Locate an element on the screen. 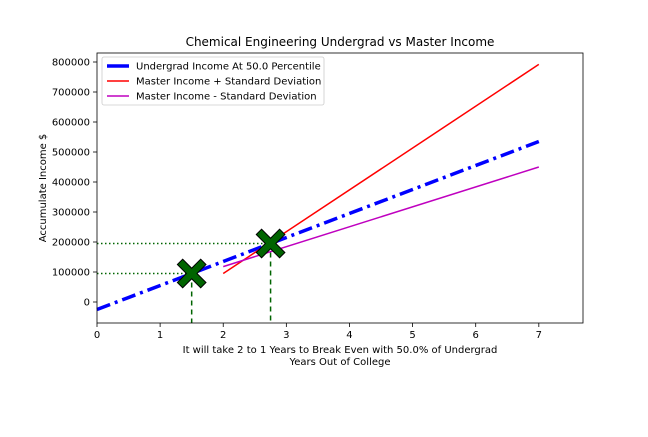  x-axis-label-line-2: Years Out of College is located at coordinates (340, 362).